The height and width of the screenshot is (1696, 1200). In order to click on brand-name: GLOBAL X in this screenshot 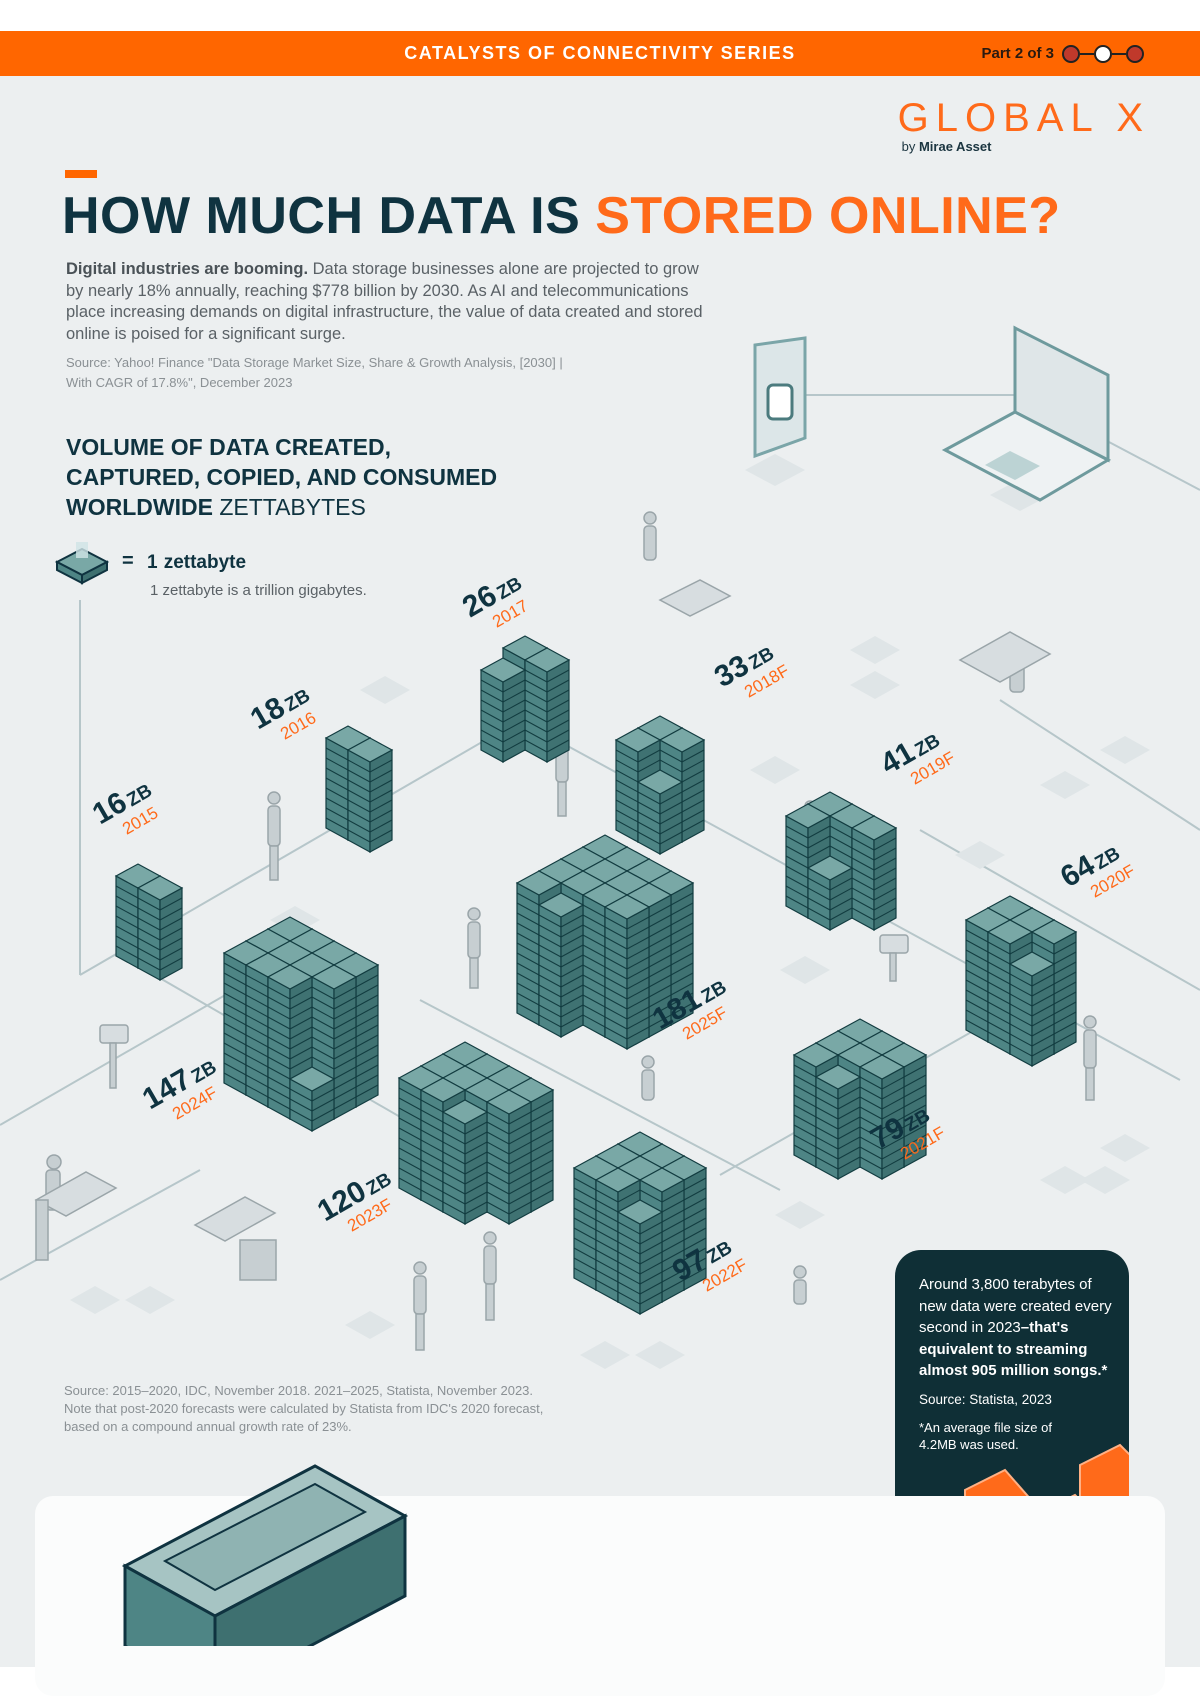, I will do `click(1023, 118)`.